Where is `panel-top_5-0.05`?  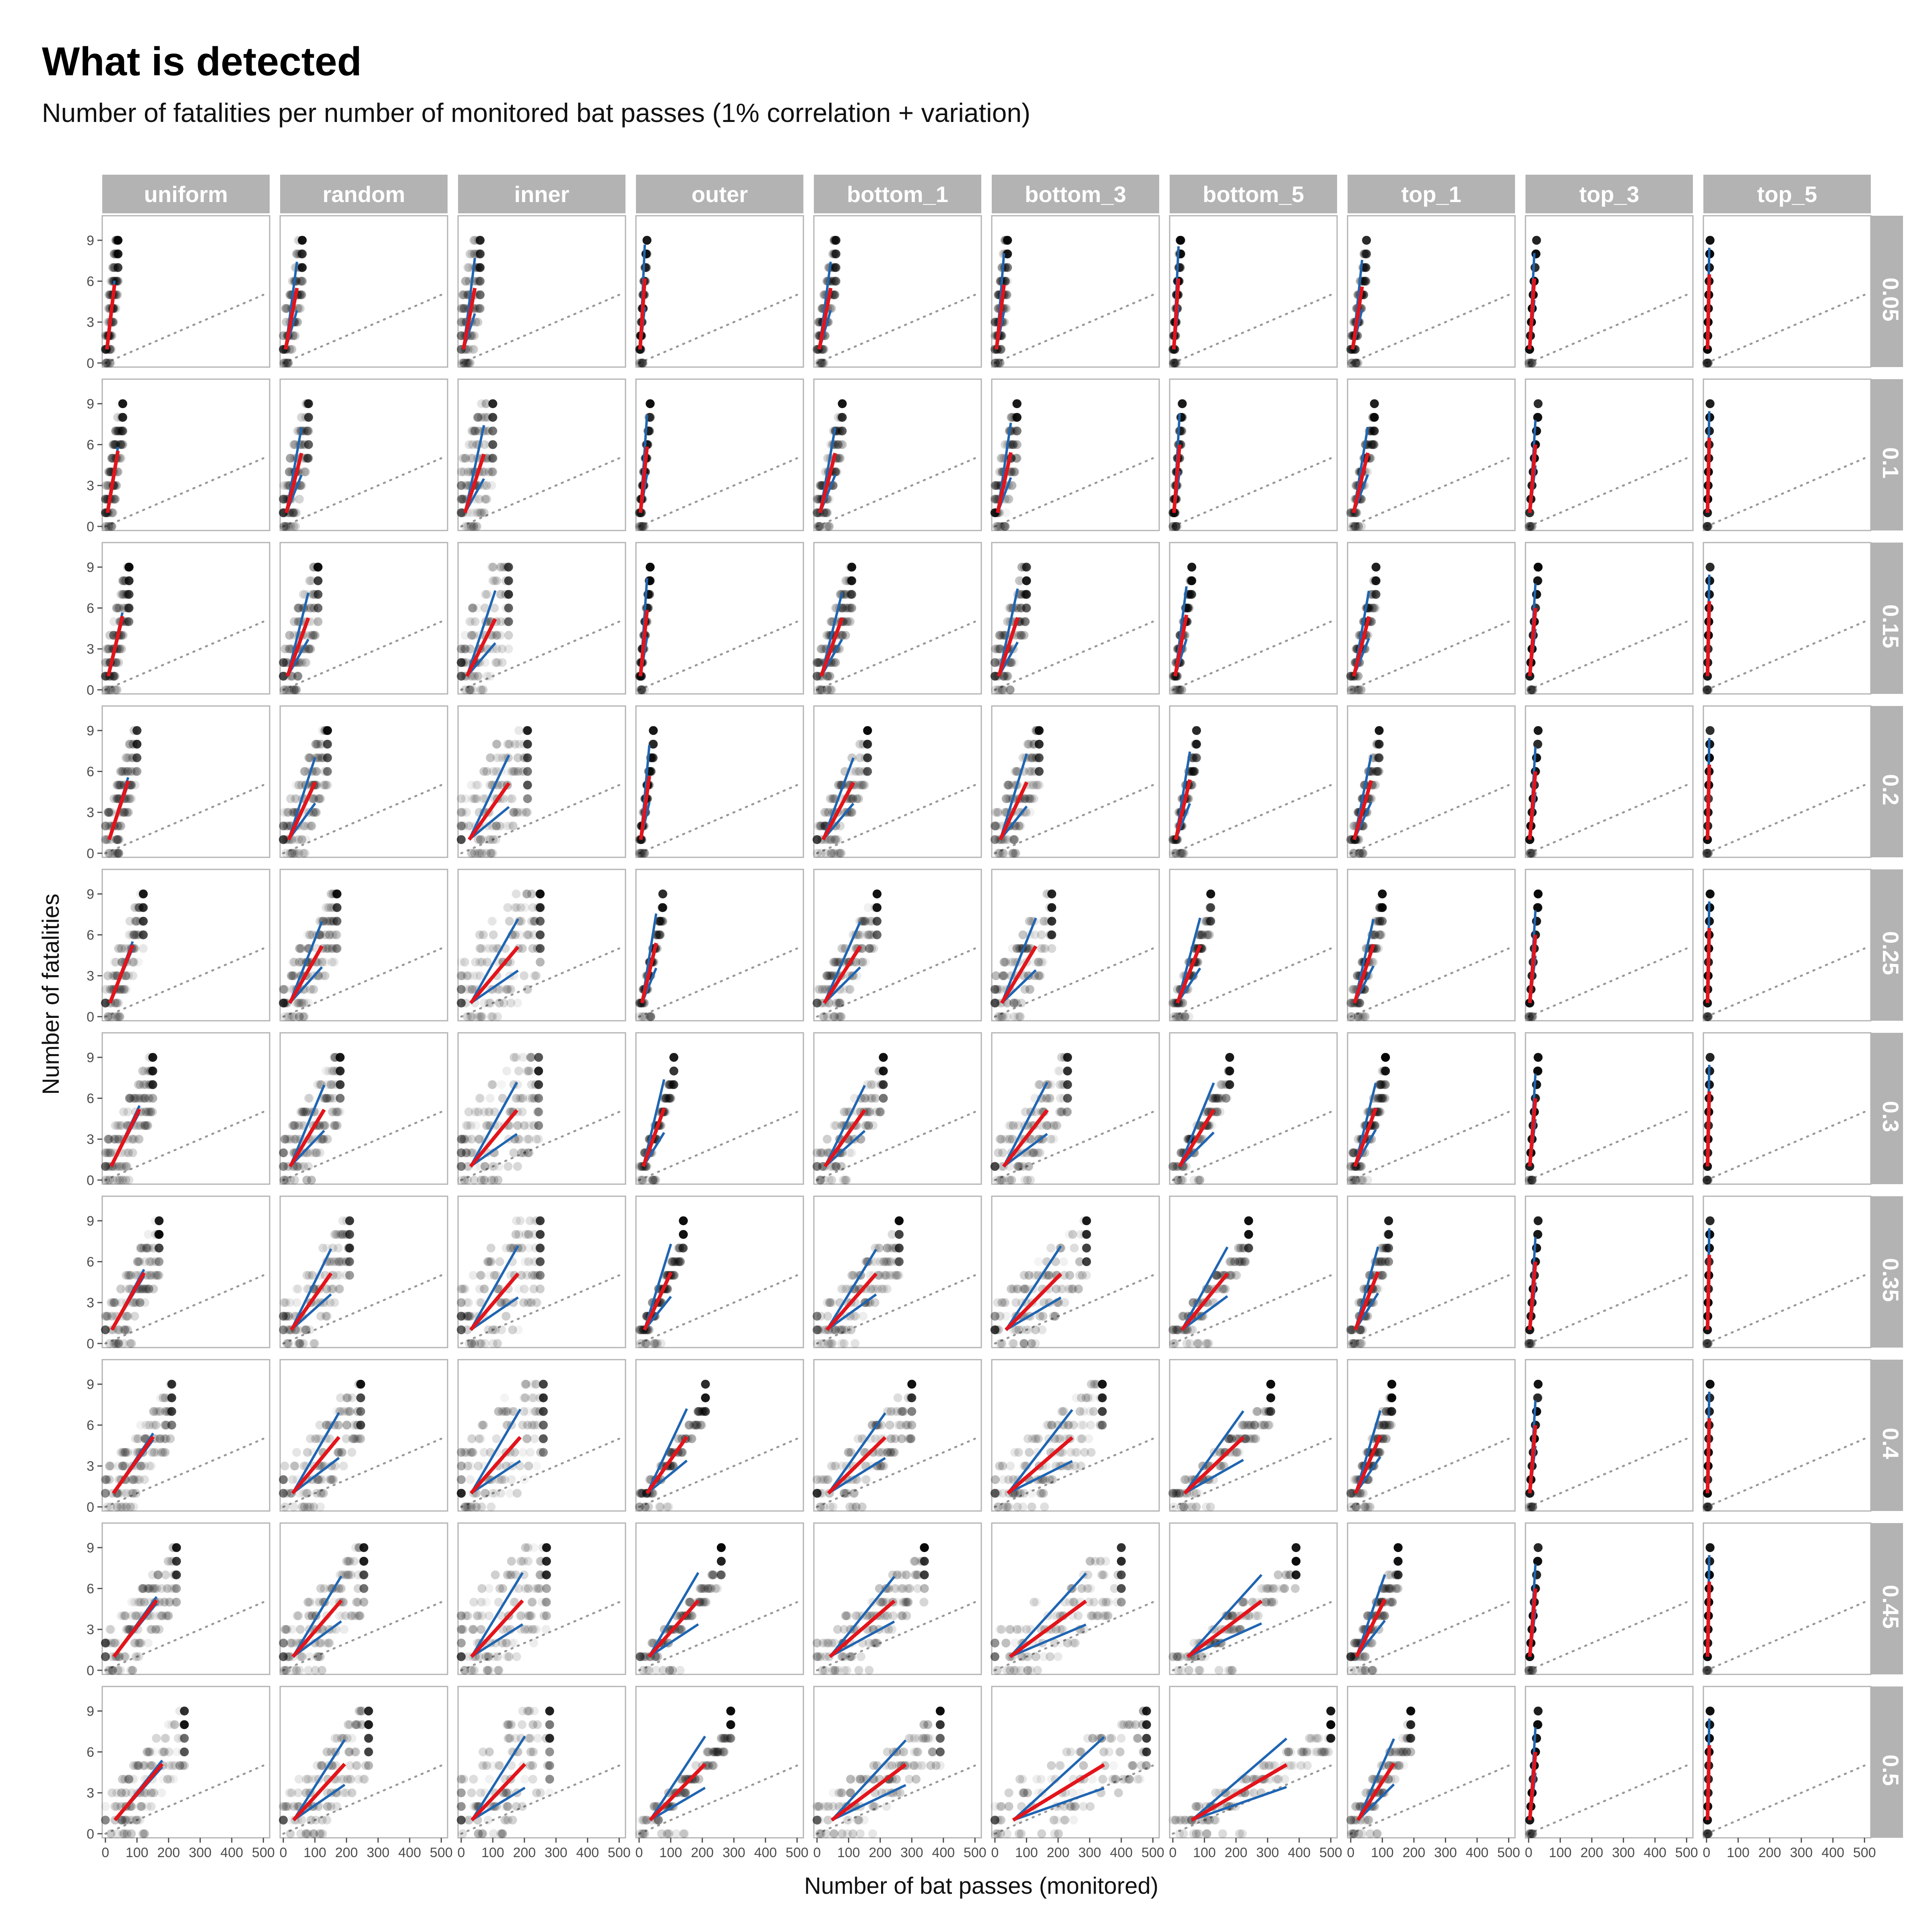 panel-top_5-0.05 is located at coordinates (1787, 291).